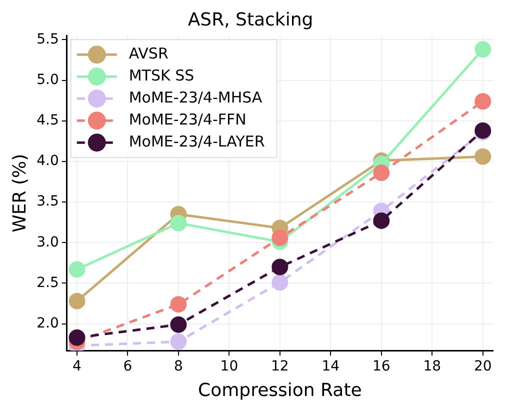 Image resolution: width=513 pixels, height=412 pixels. I want to click on x-tick-label: 18, so click(432, 366).